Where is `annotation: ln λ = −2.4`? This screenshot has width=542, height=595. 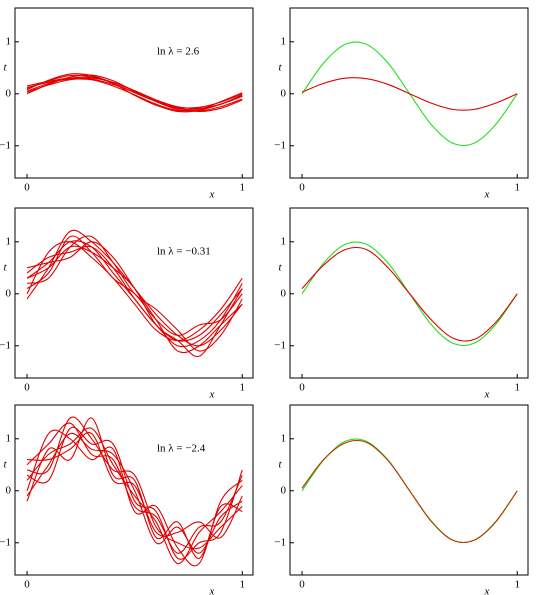
annotation: ln λ = −2.4 is located at coordinates (181, 449).